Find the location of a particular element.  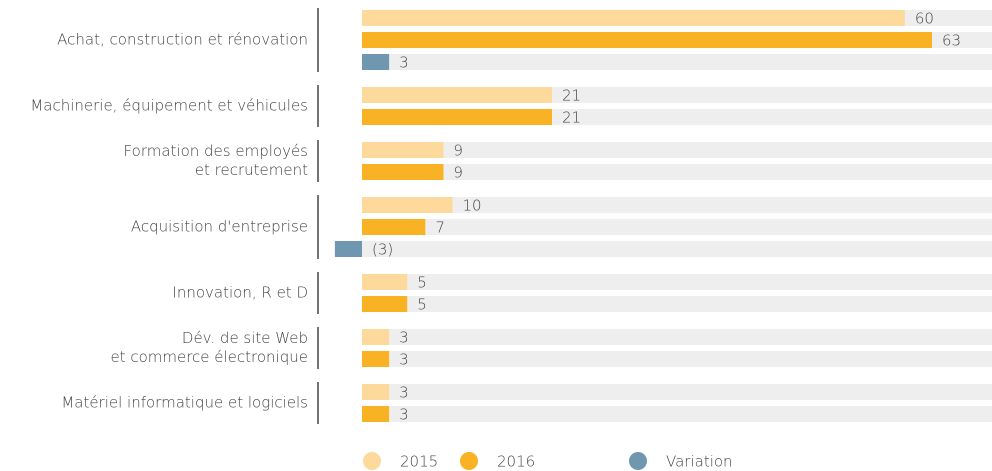

data-label: 10 is located at coordinates (471, 206).